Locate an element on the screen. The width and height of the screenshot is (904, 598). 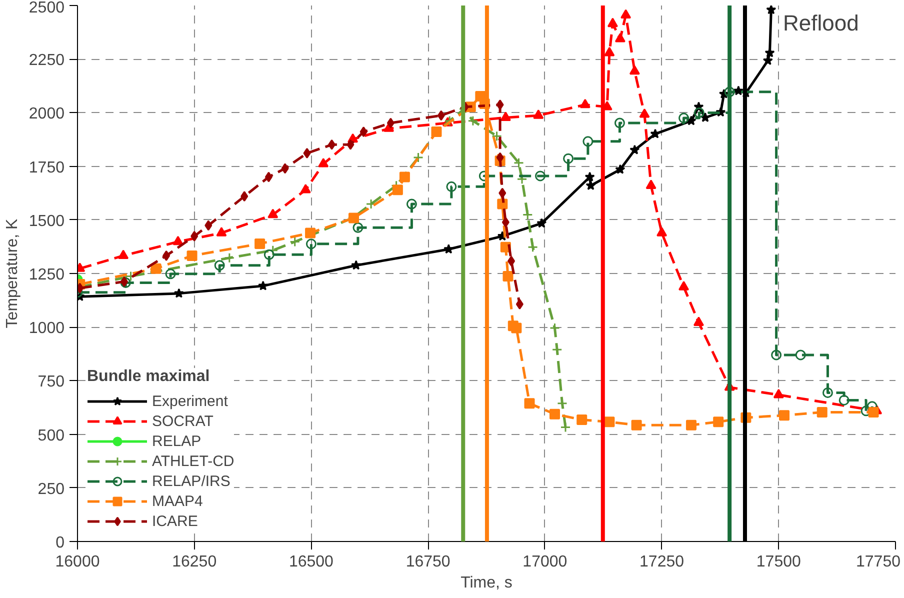
x-axis-title: Time, s is located at coordinates (486, 583).